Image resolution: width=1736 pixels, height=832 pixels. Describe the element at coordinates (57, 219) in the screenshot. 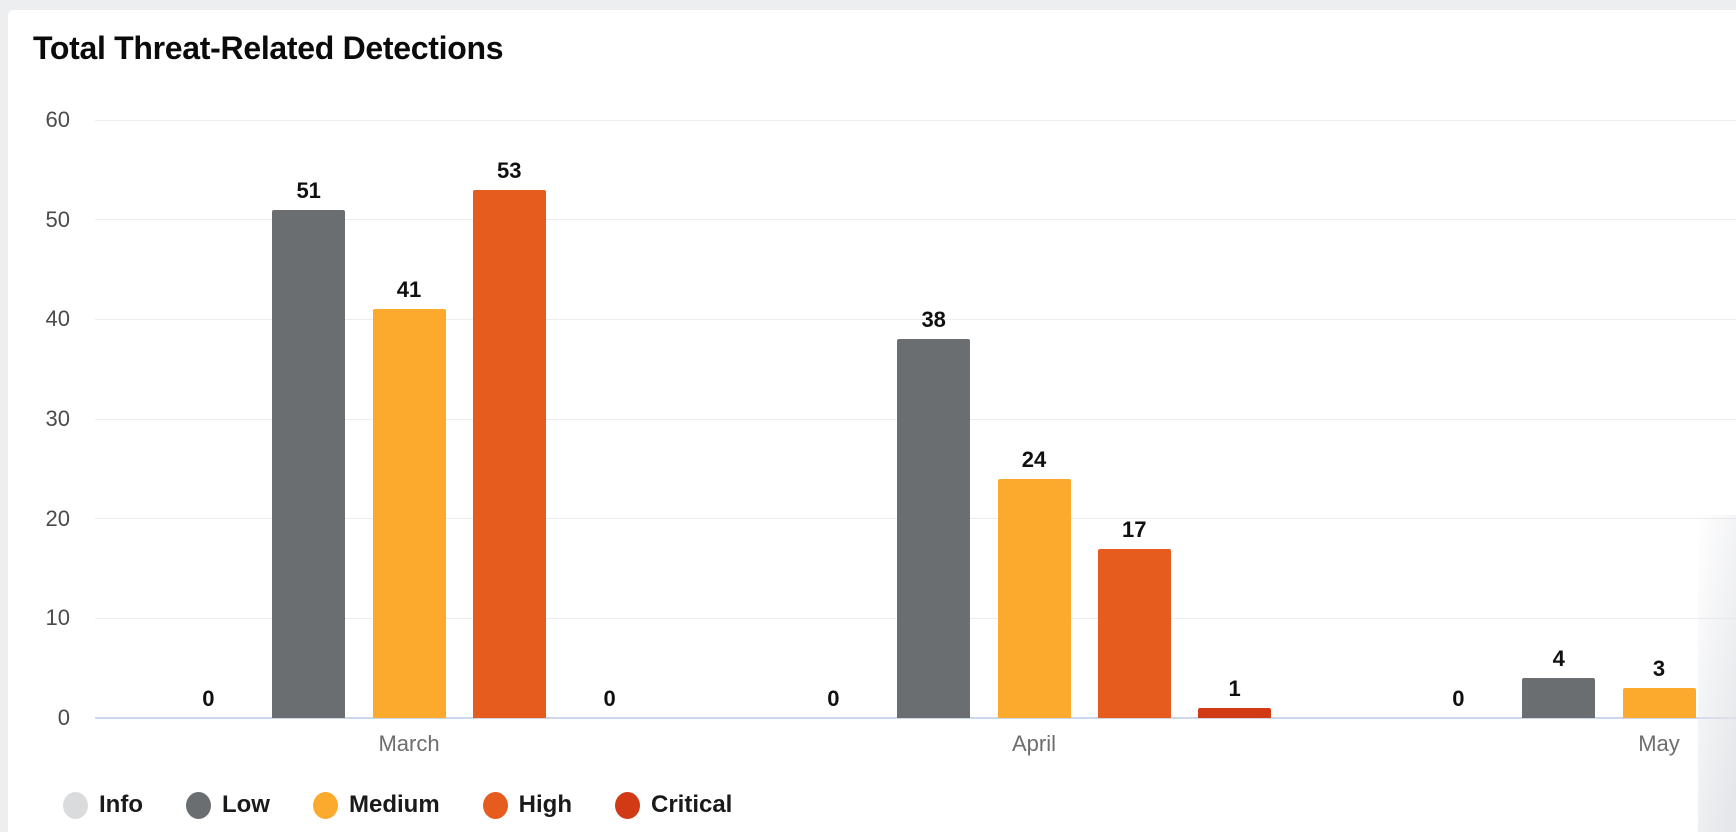

I see `y-axis-tick-label: 50` at that location.